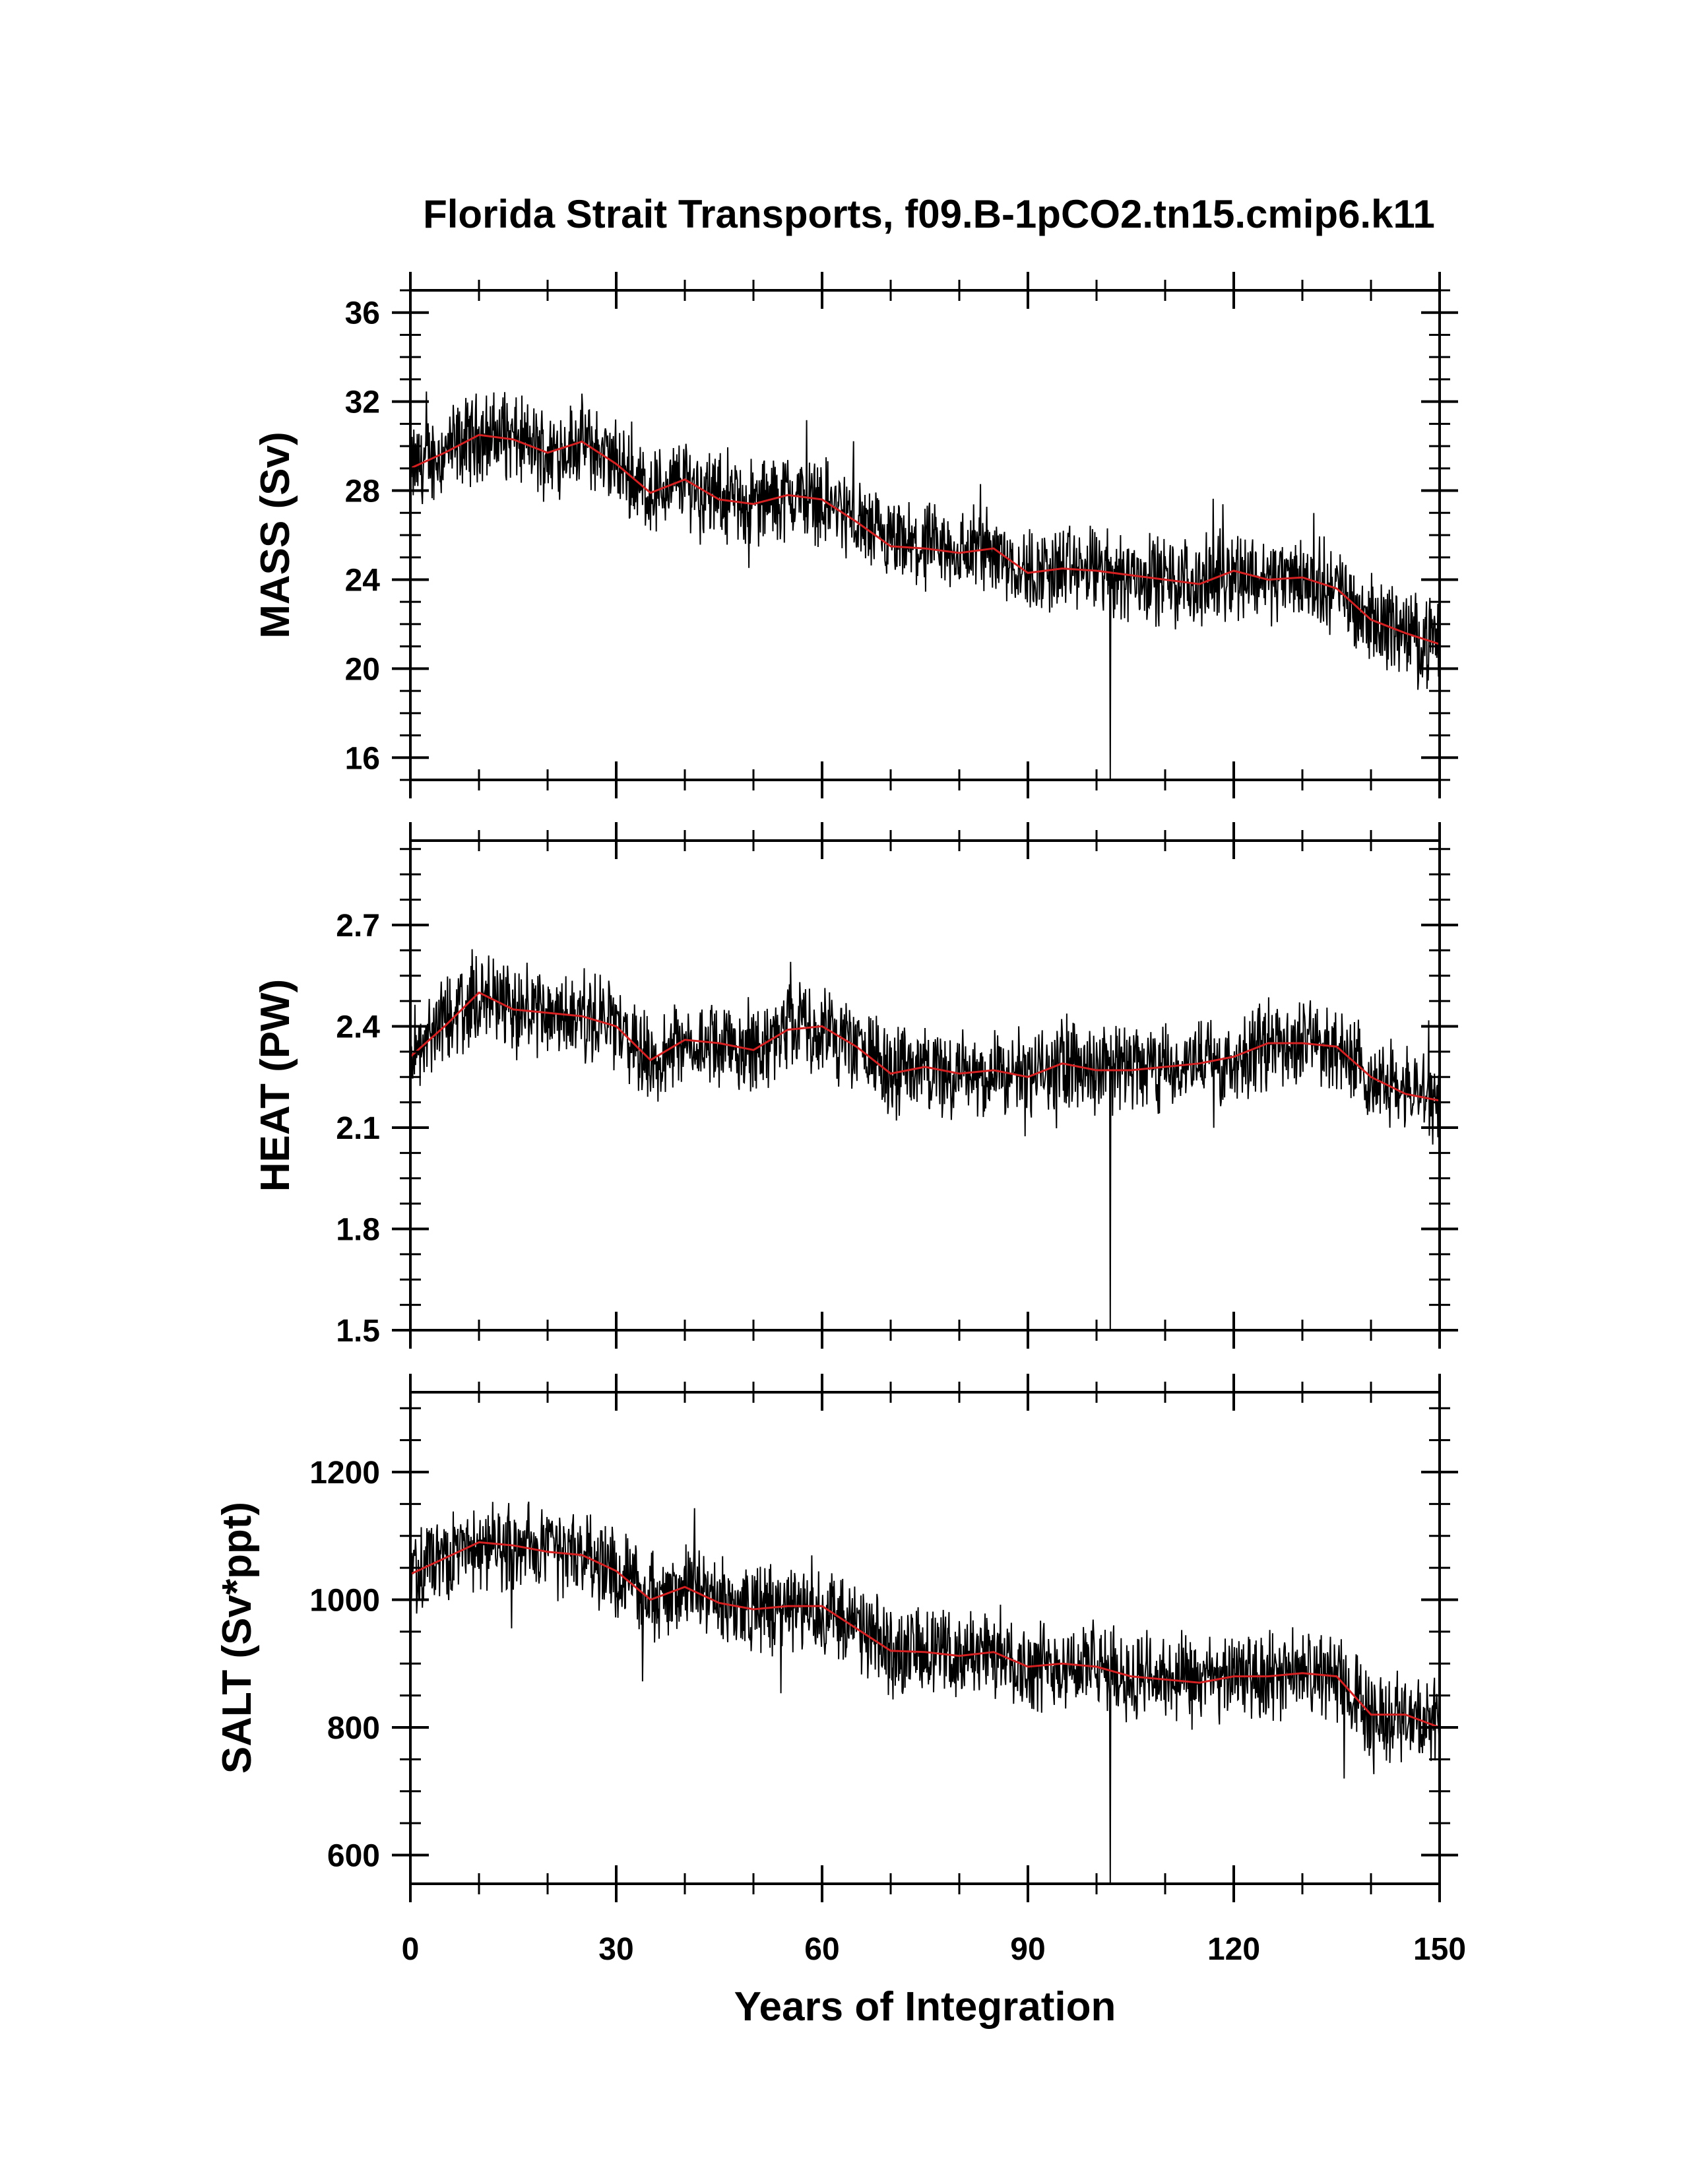 This screenshot has width=1689, height=2184. Describe the element at coordinates (358, 1229) in the screenshot. I see `ytick-label-heat-1: 1.8` at that location.